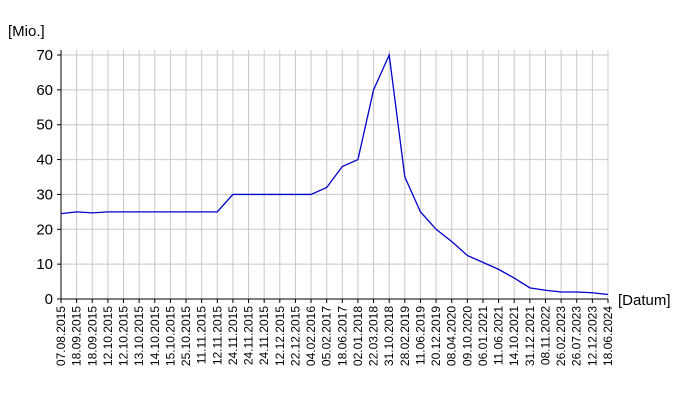 Image resolution: width=700 pixels, height=400 pixels. I want to click on x-axis-label: [Datum], so click(644, 300).